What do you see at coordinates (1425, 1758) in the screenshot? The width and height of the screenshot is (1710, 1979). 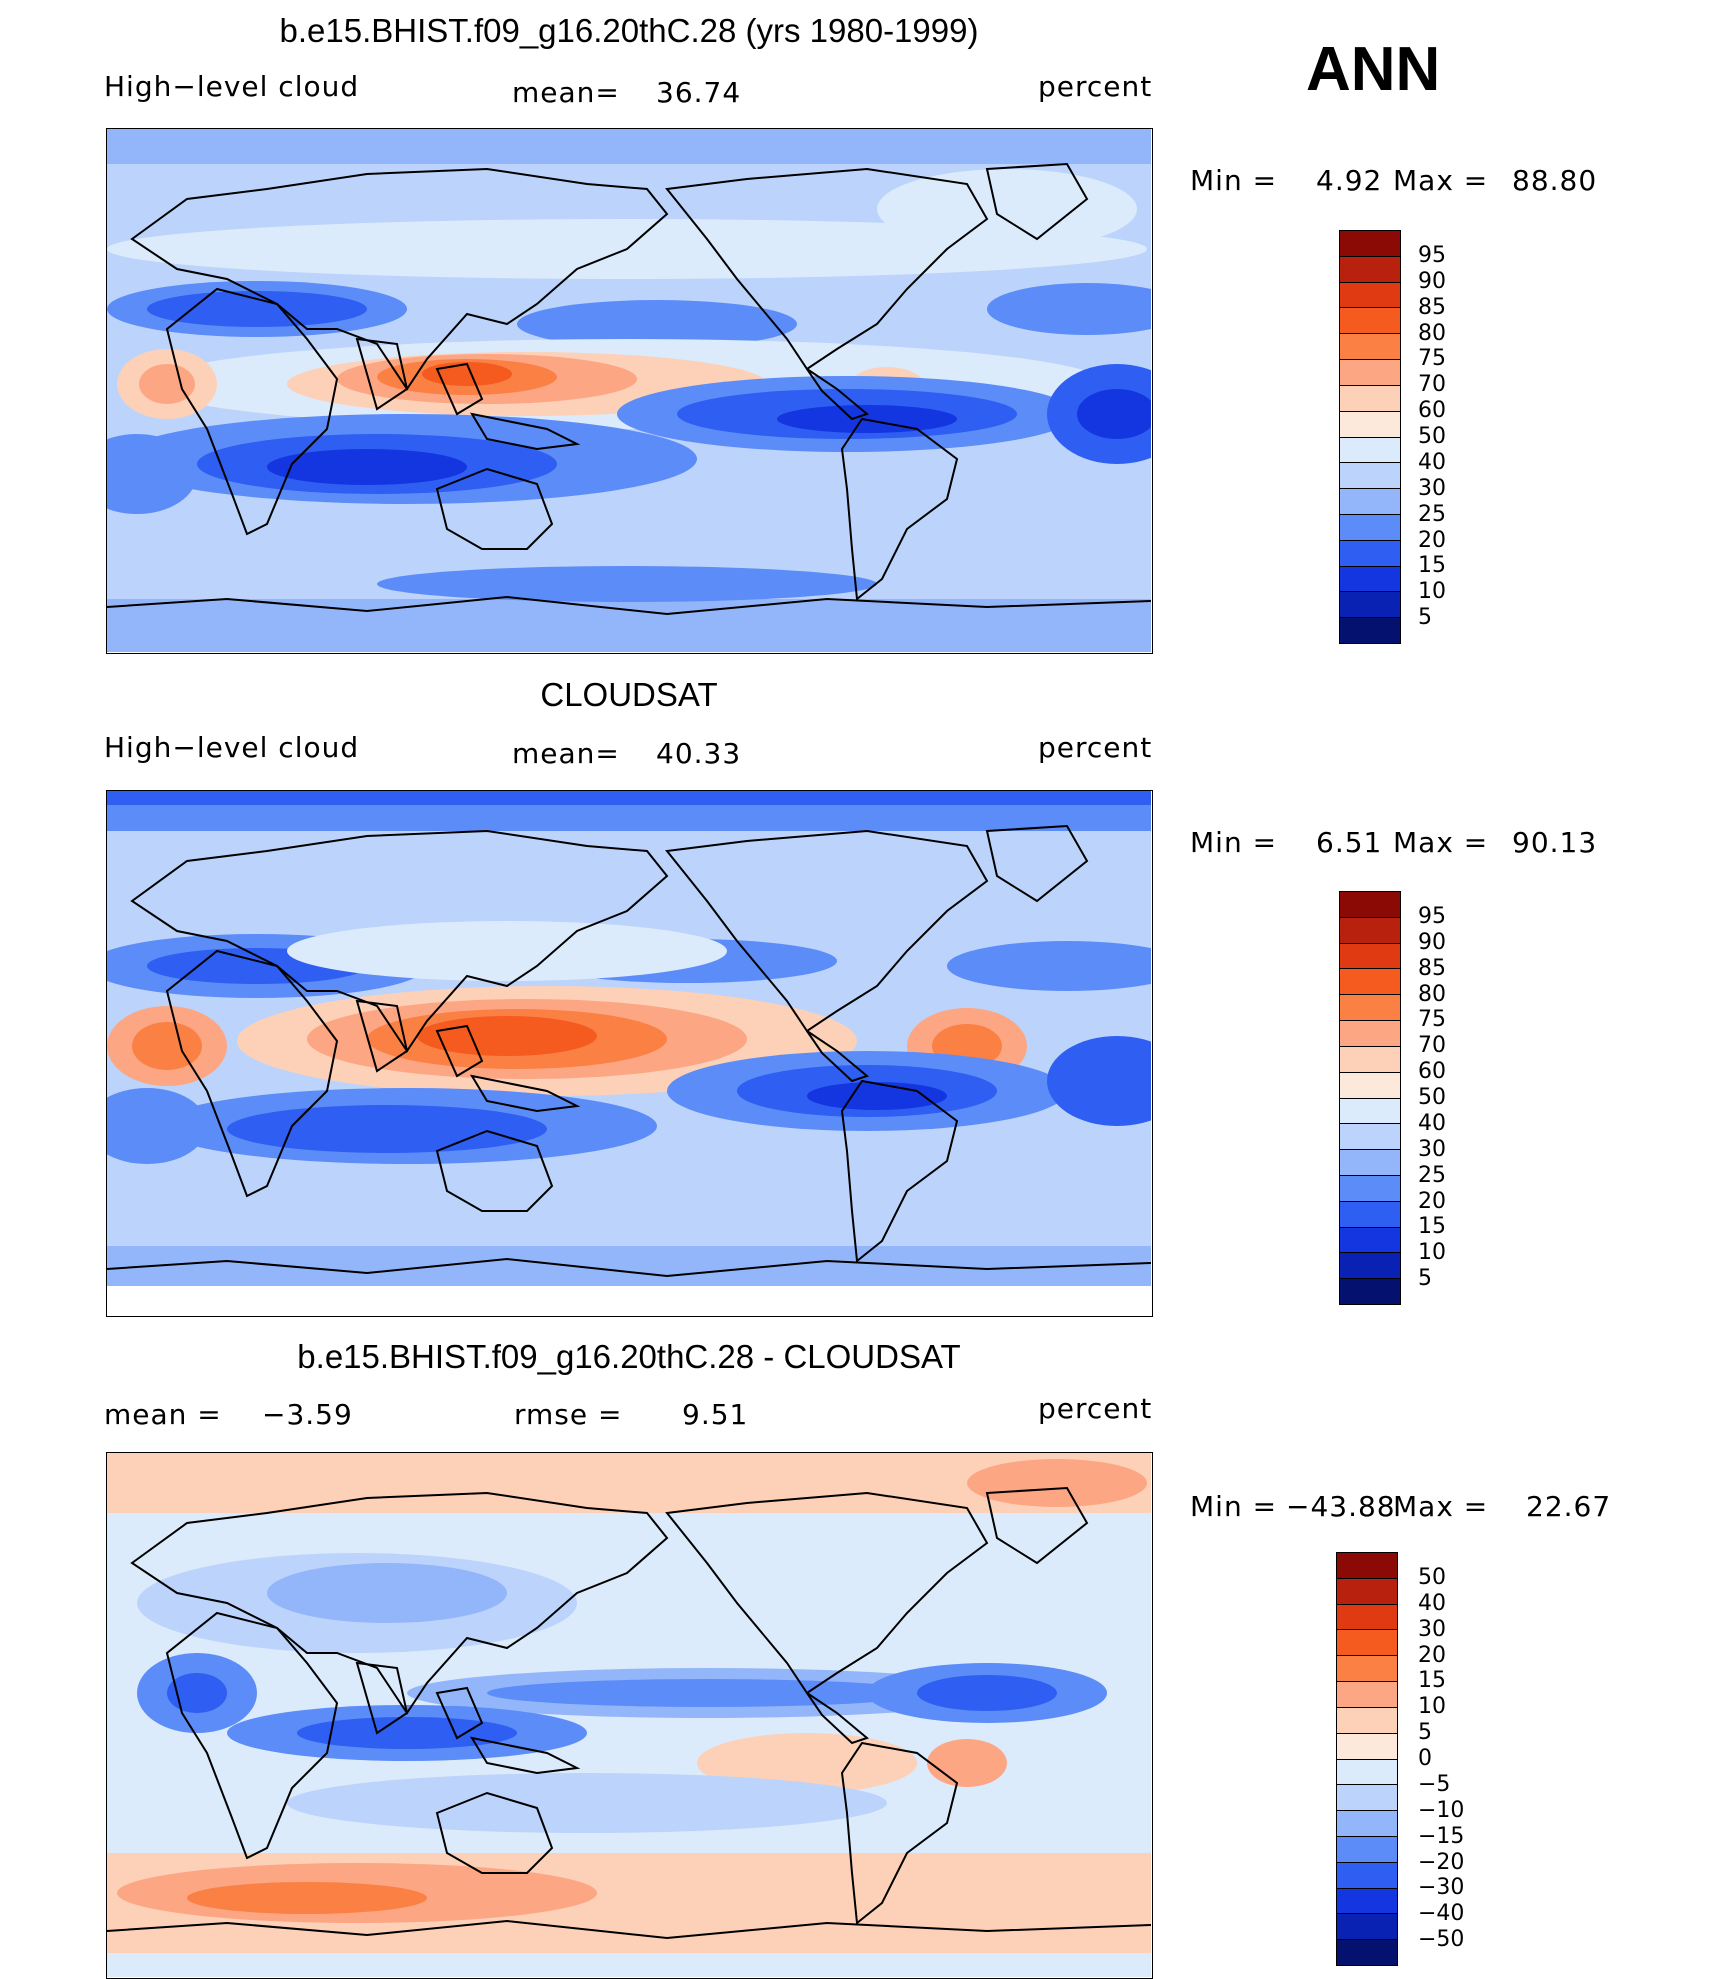 I see `colorbar-tick-label: 0` at bounding box center [1425, 1758].